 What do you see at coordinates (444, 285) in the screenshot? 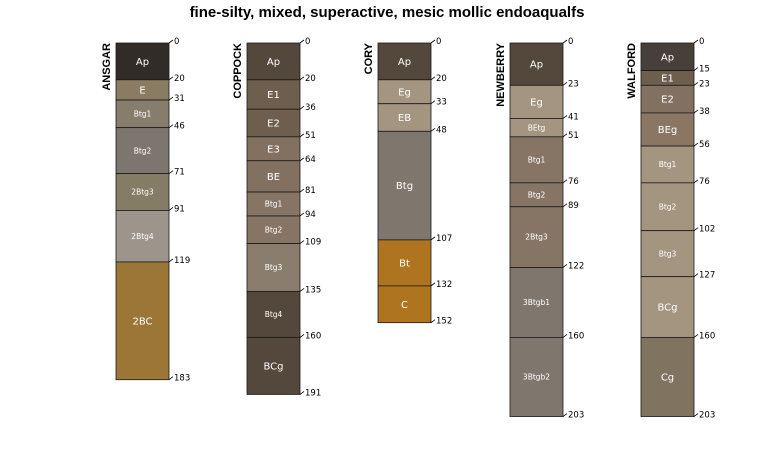
I see `depth-label: 132` at bounding box center [444, 285].